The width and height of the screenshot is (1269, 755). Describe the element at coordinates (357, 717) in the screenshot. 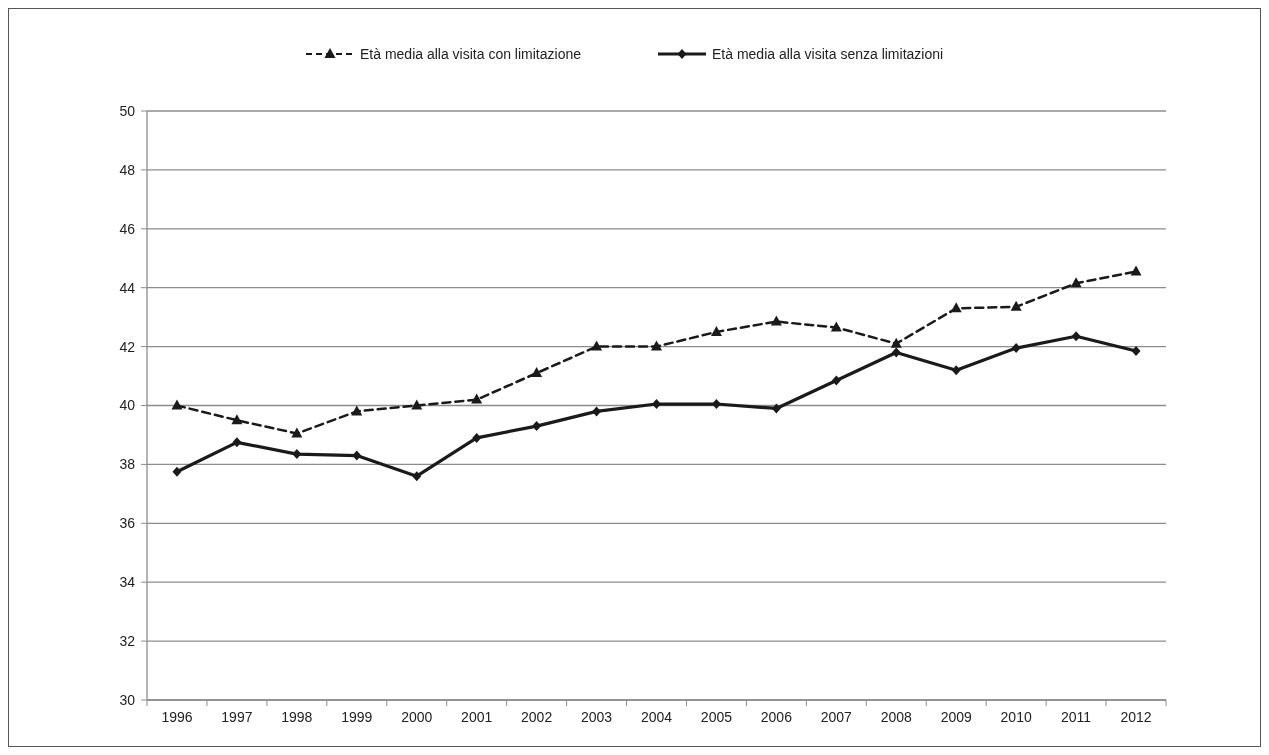

I see `x-tick-label: 1999` at that location.